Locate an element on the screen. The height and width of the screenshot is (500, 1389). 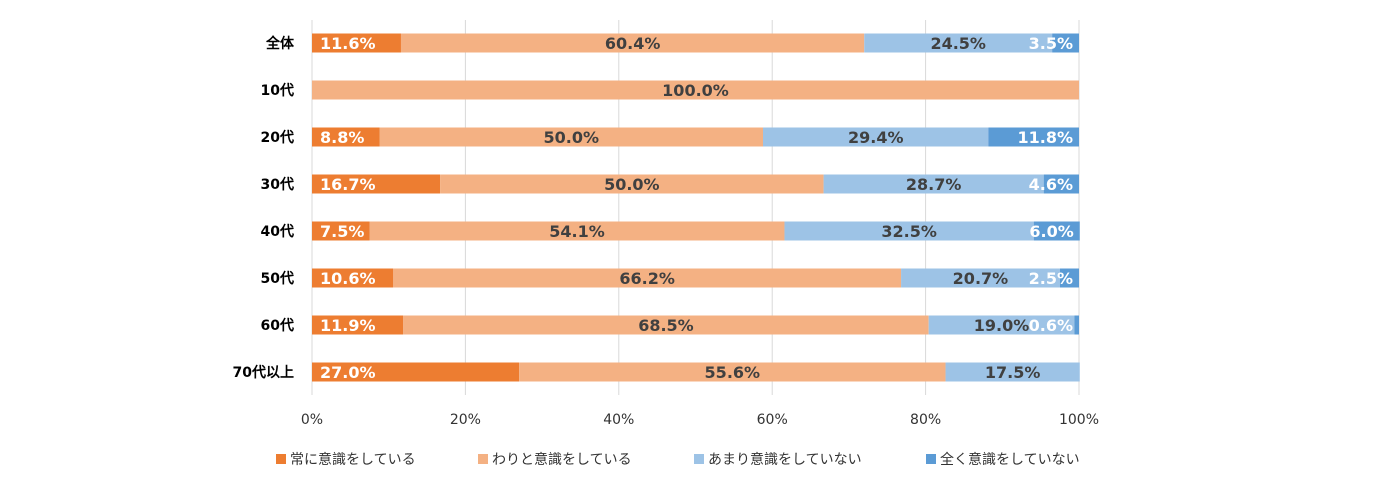
data-label: 16.7% is located at coordinates (348, 184).